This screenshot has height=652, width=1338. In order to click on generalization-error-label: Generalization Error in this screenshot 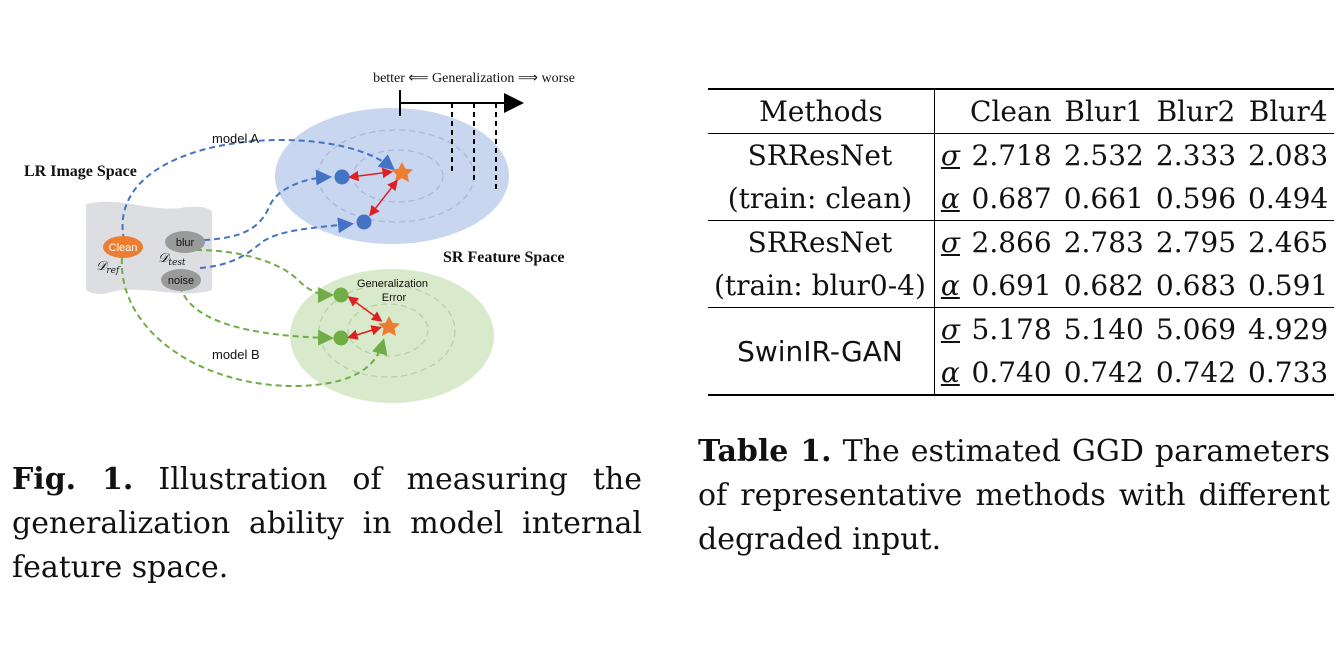, I will do `click(394, 291)`.